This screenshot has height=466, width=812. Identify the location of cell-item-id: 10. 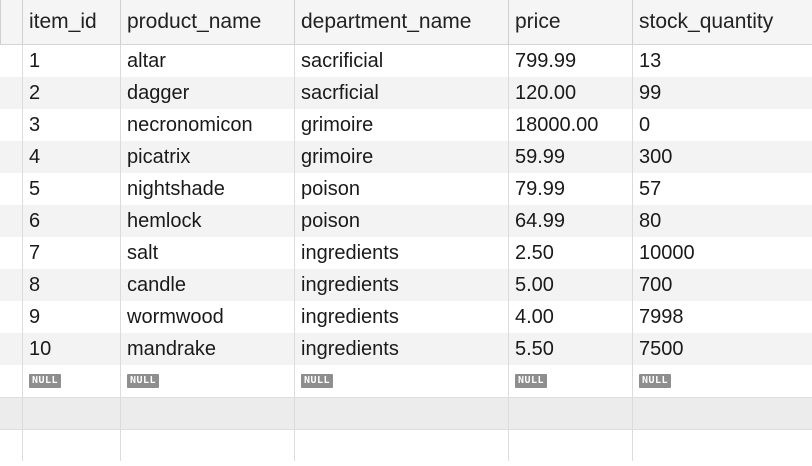
(71, 349).